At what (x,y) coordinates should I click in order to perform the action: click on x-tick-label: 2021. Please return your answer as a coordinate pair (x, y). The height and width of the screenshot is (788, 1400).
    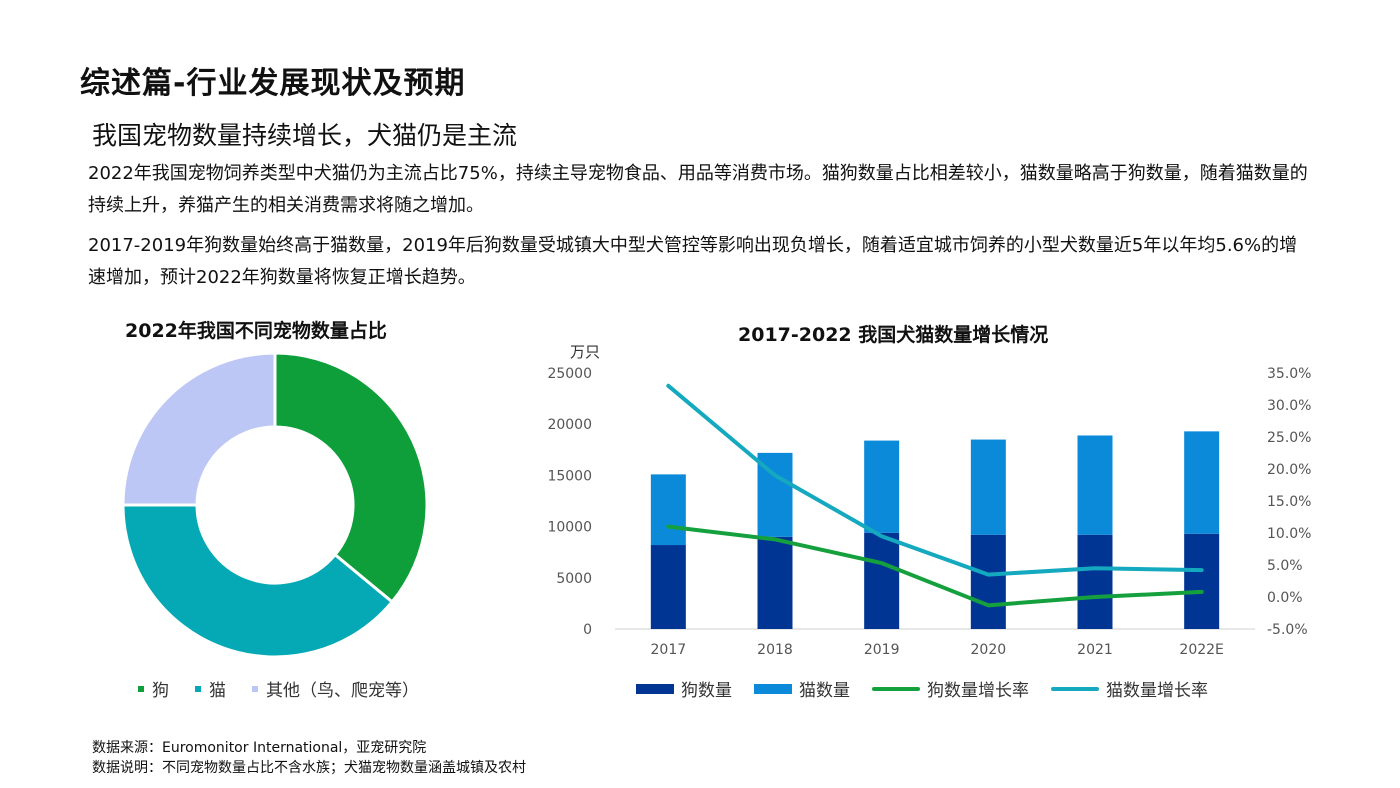
    Looking at the image, I should click on (1095, 650).